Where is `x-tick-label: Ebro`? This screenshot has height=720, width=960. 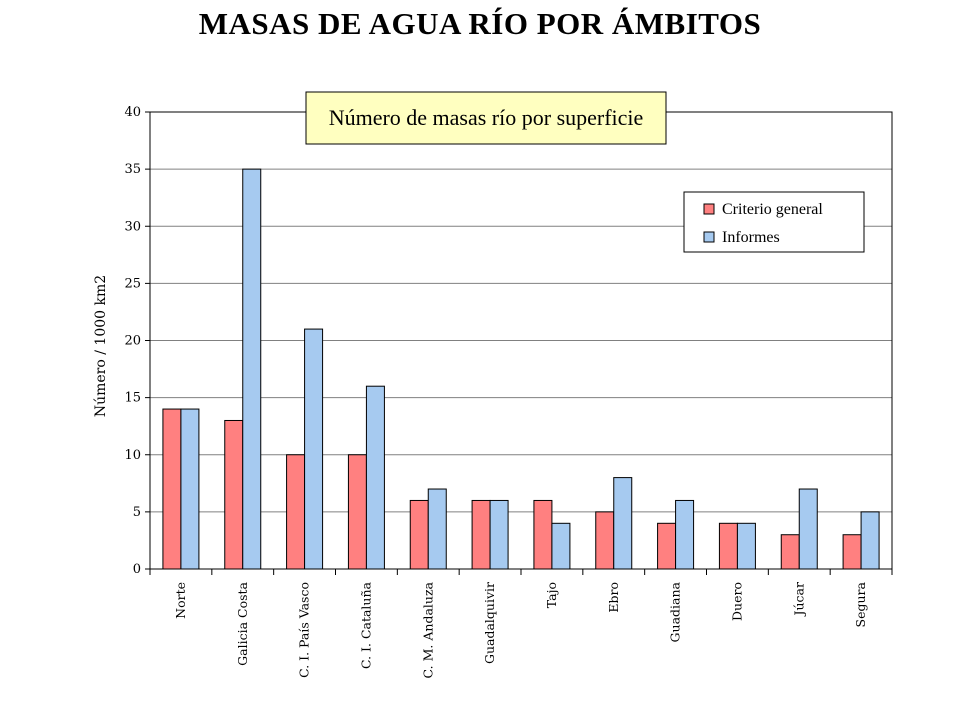 x-tick-label: Ebro is located at coordinates (613, 597).